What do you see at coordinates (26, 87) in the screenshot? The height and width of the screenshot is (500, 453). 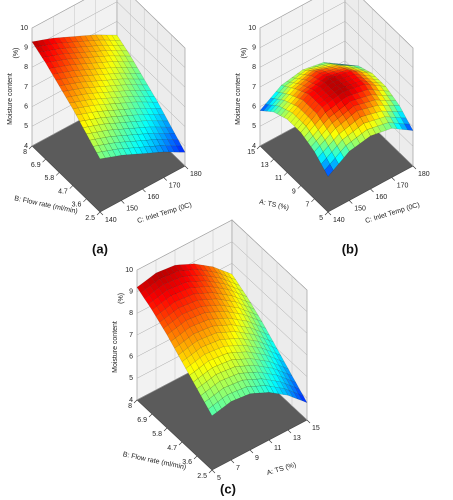 I see `z-tick-label: 7` at bounding box center [26, 87].